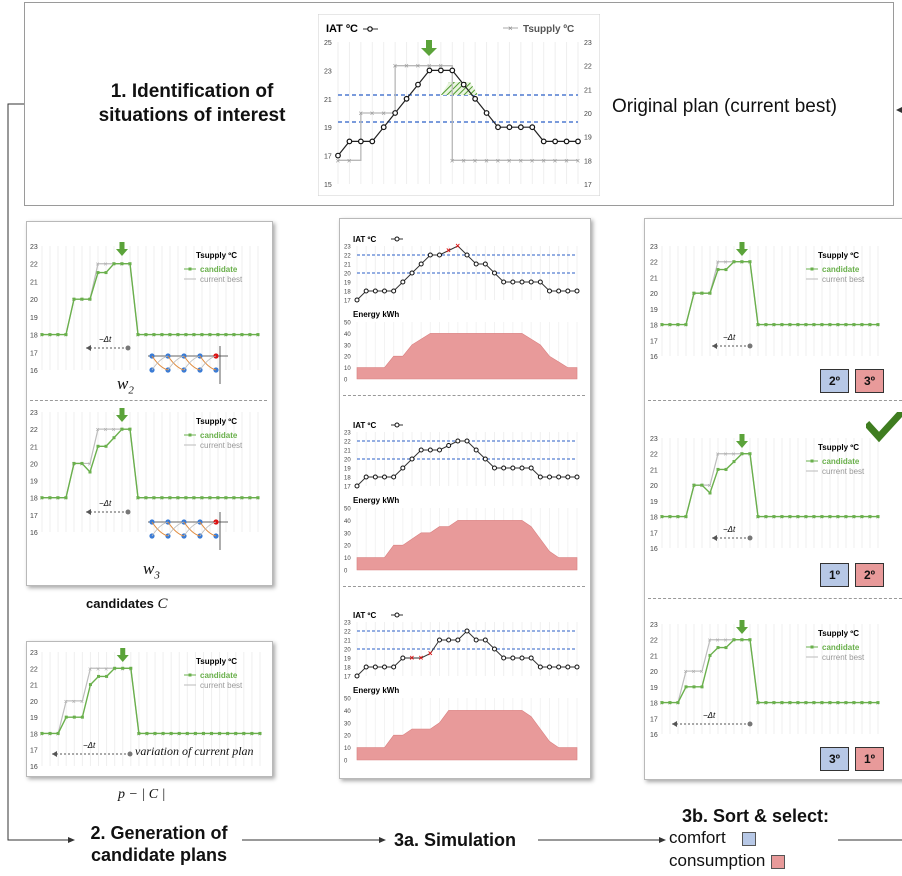  Describe the element at coordinates (838, 633) in the screenshot. I see `legend-tsupply: Tsupply ºC` at that location.